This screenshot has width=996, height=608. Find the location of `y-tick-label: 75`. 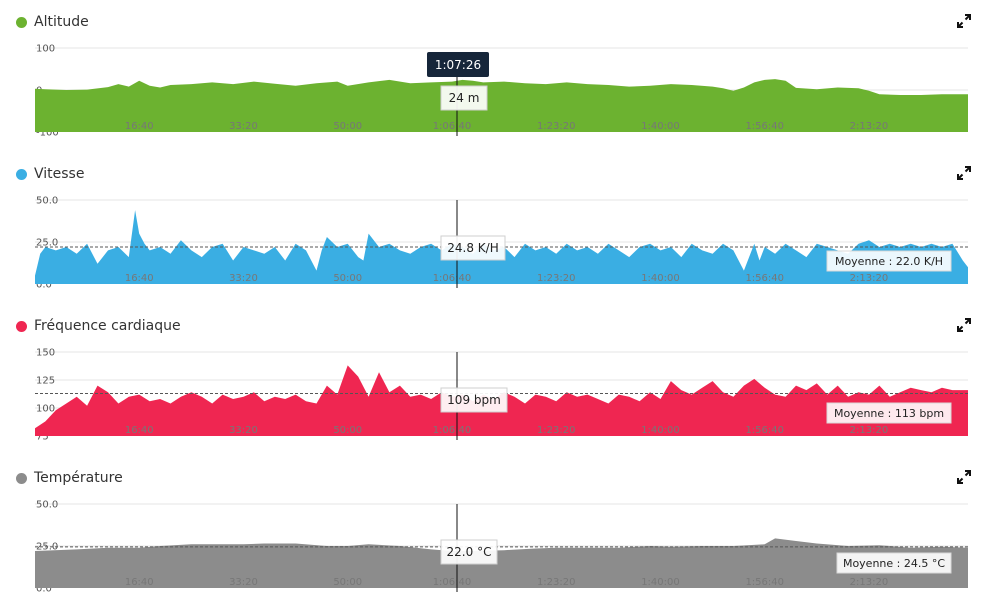

y-tick-label: 75 is located at coordinates (42, 437).